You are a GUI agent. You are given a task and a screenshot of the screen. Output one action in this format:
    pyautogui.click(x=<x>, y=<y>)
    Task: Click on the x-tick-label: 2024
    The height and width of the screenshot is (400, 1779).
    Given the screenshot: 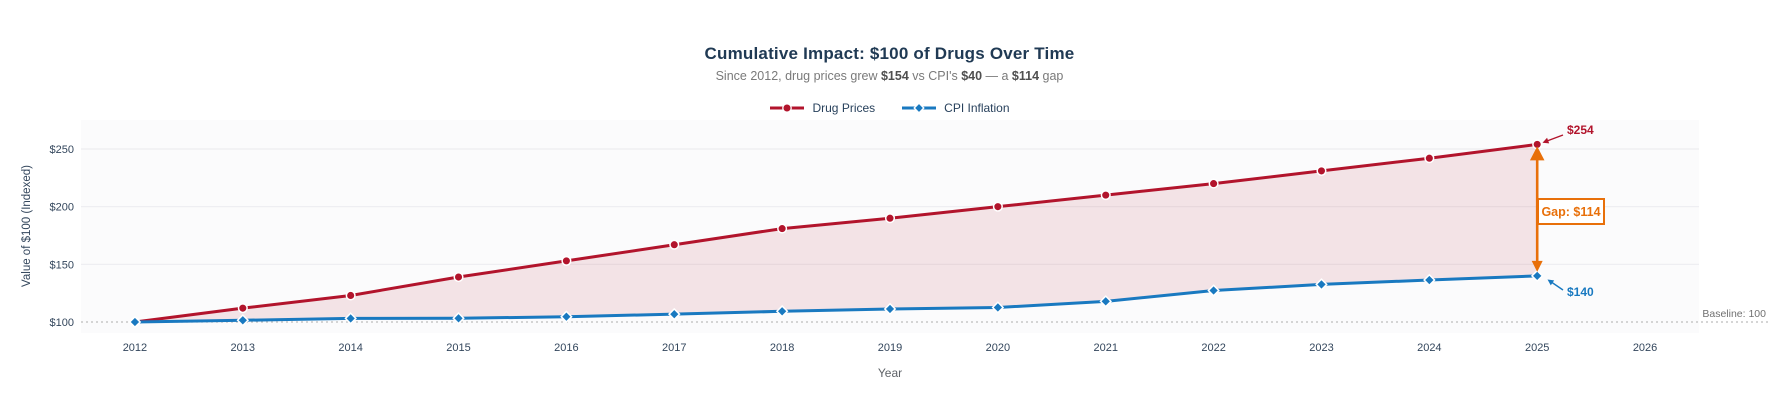 What is the action you would take?
    pyautogui.click(x=1429, y=348)
    